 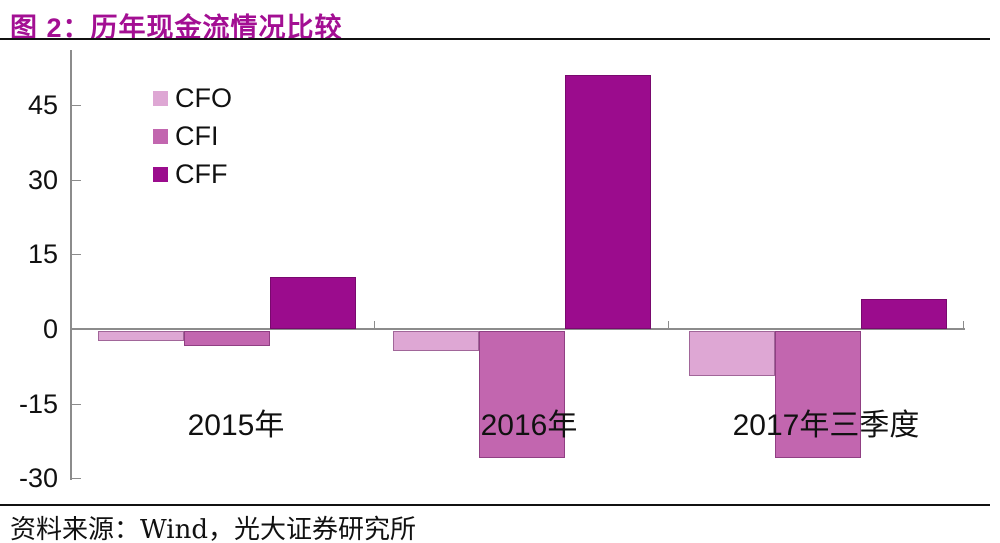 What do you see at coordinates (160, 136) in the screenshot?
I see `cfi-swatch-icon` at bounding box center [160, 136].